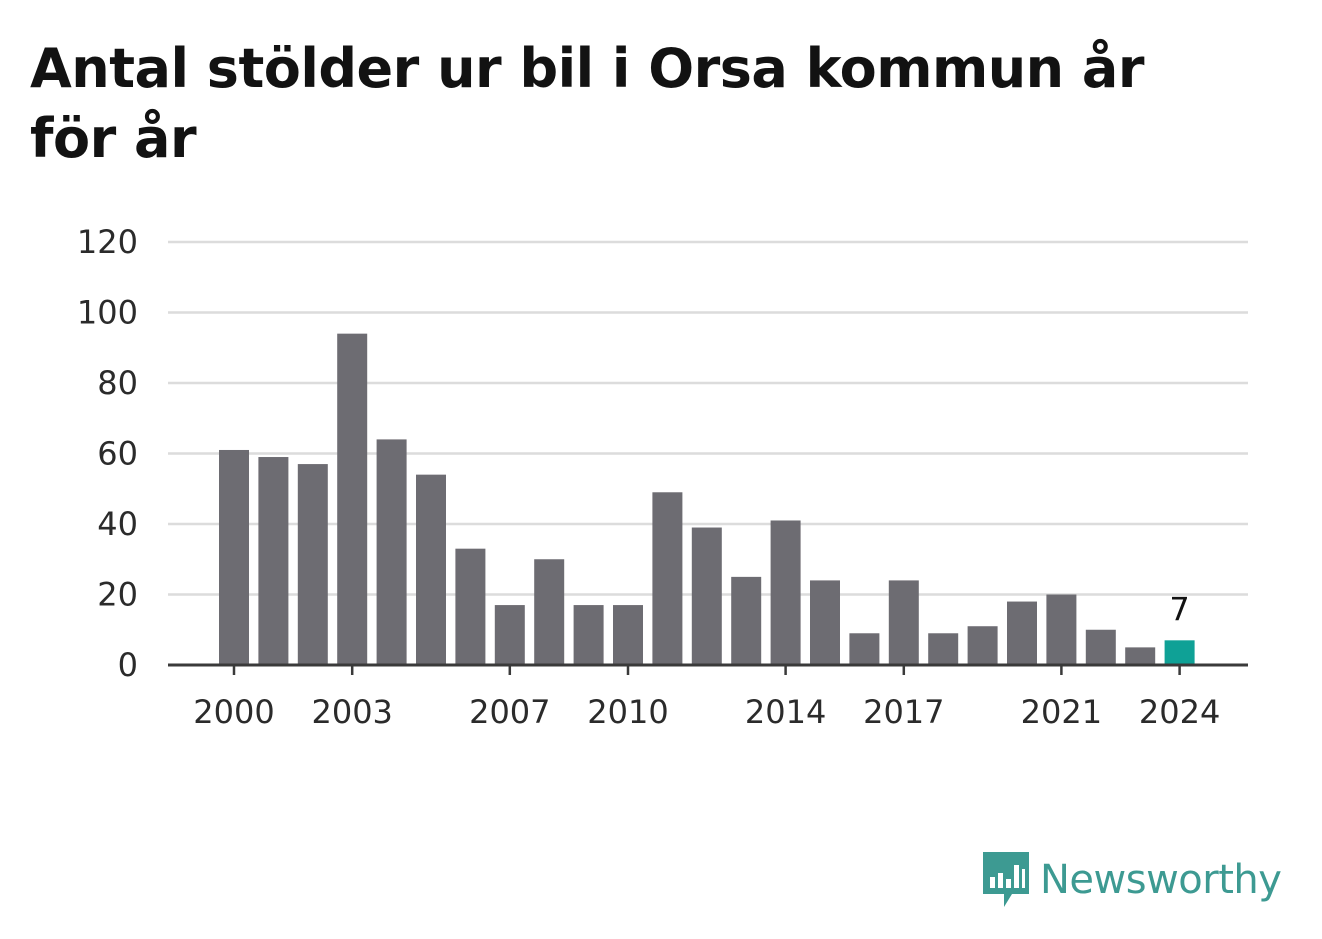  I want to click on brand-logo: Newsworthy, so click(1131, 880).